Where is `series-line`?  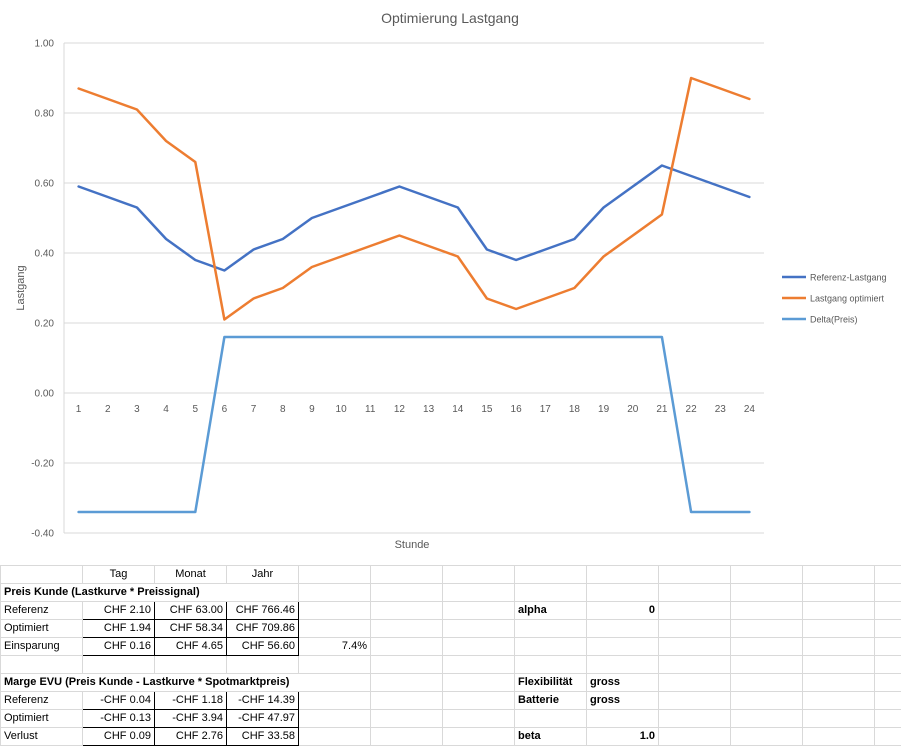 series-line is located at coordinates (414, 218).